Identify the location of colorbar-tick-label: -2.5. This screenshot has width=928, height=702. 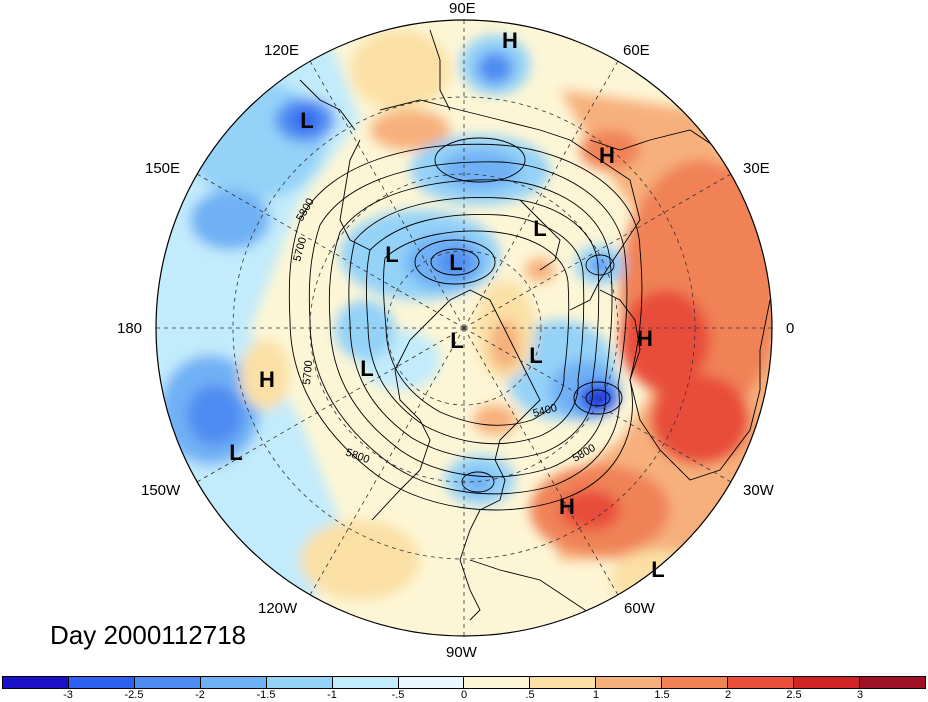
(134, 695).